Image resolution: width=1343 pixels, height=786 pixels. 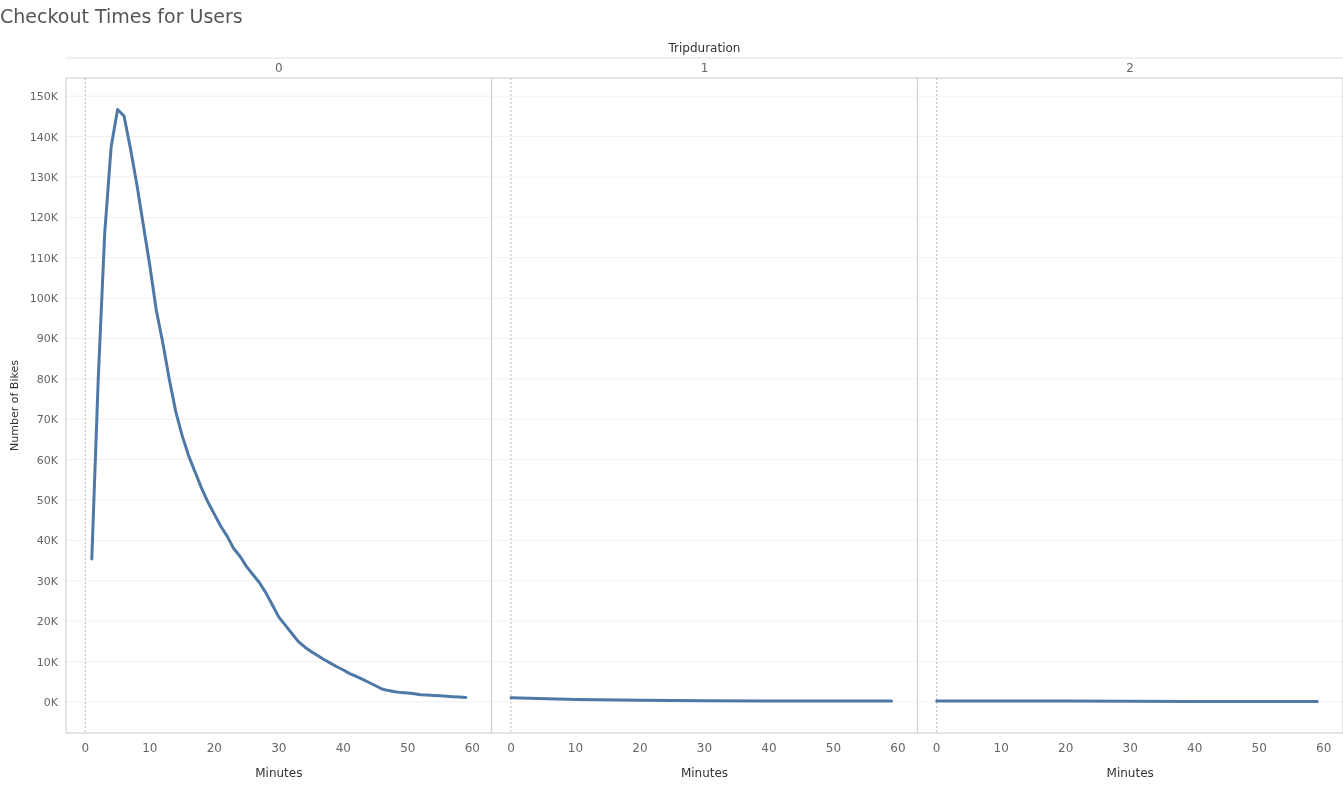 What do you see at coordinates (121, 16) in the screenshot?
I see `chart-title: Checkout Times for Users` at bounding box center [121, 16].